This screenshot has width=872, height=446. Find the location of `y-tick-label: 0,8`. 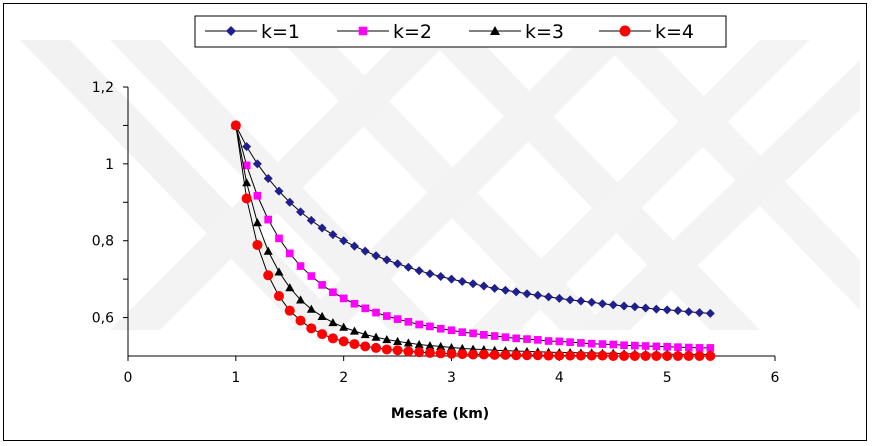

y-tick-label: 0,8 is located at coordinates (103, 242).